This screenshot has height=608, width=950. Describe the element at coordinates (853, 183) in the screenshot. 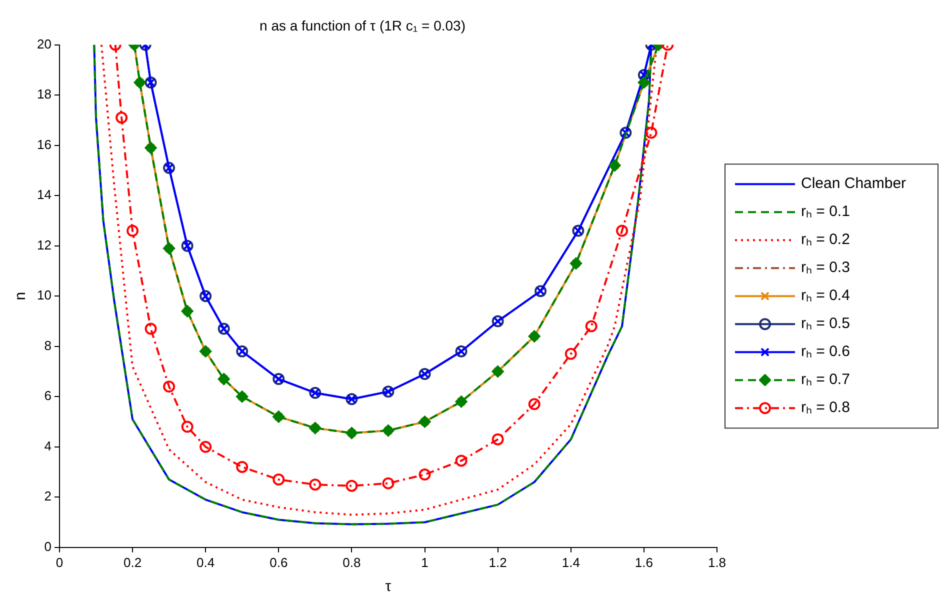

I see `legend-label: Clean Chamber` at that location.